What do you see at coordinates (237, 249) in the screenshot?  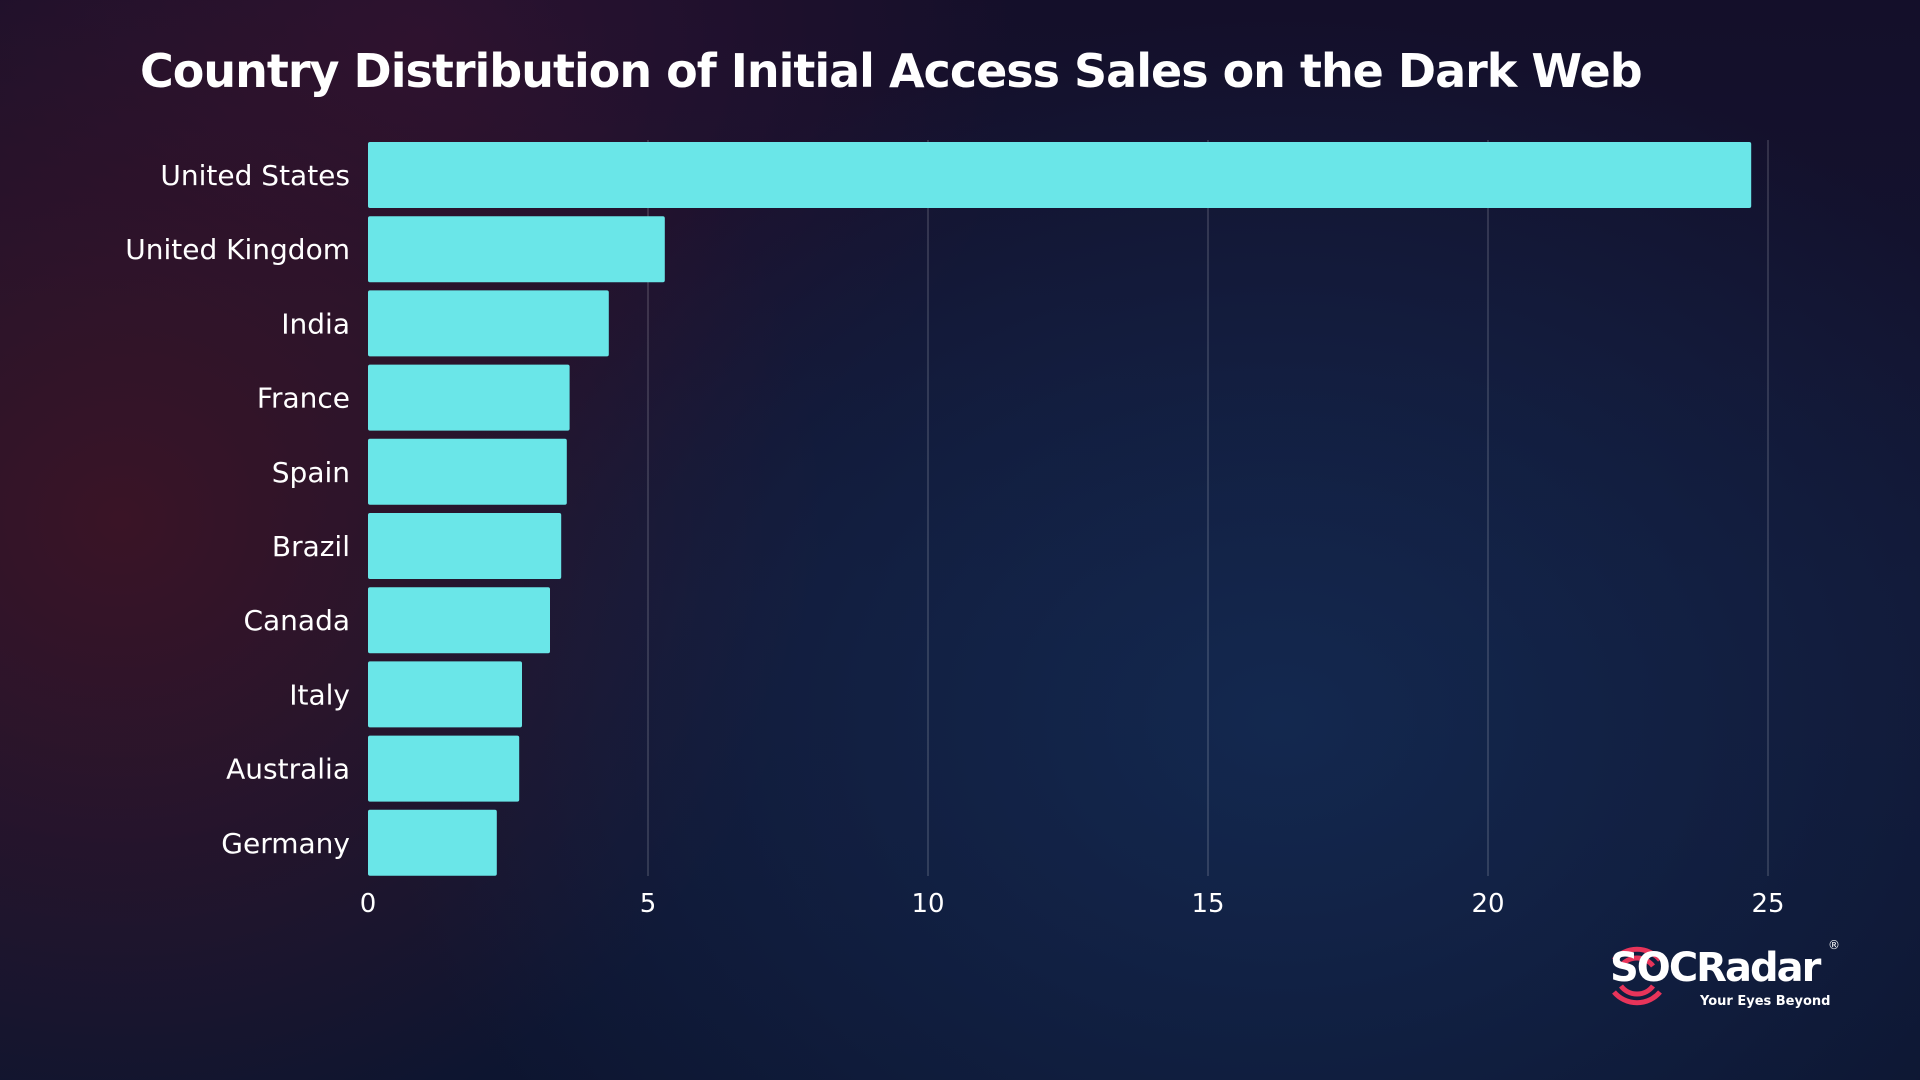 I see `category-label: United Kingdom` at bounding box center [237, 249].